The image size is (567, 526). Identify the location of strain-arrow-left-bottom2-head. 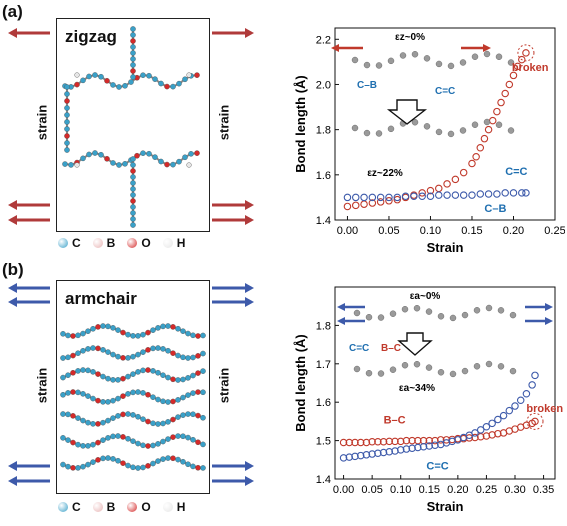
(12, 481).